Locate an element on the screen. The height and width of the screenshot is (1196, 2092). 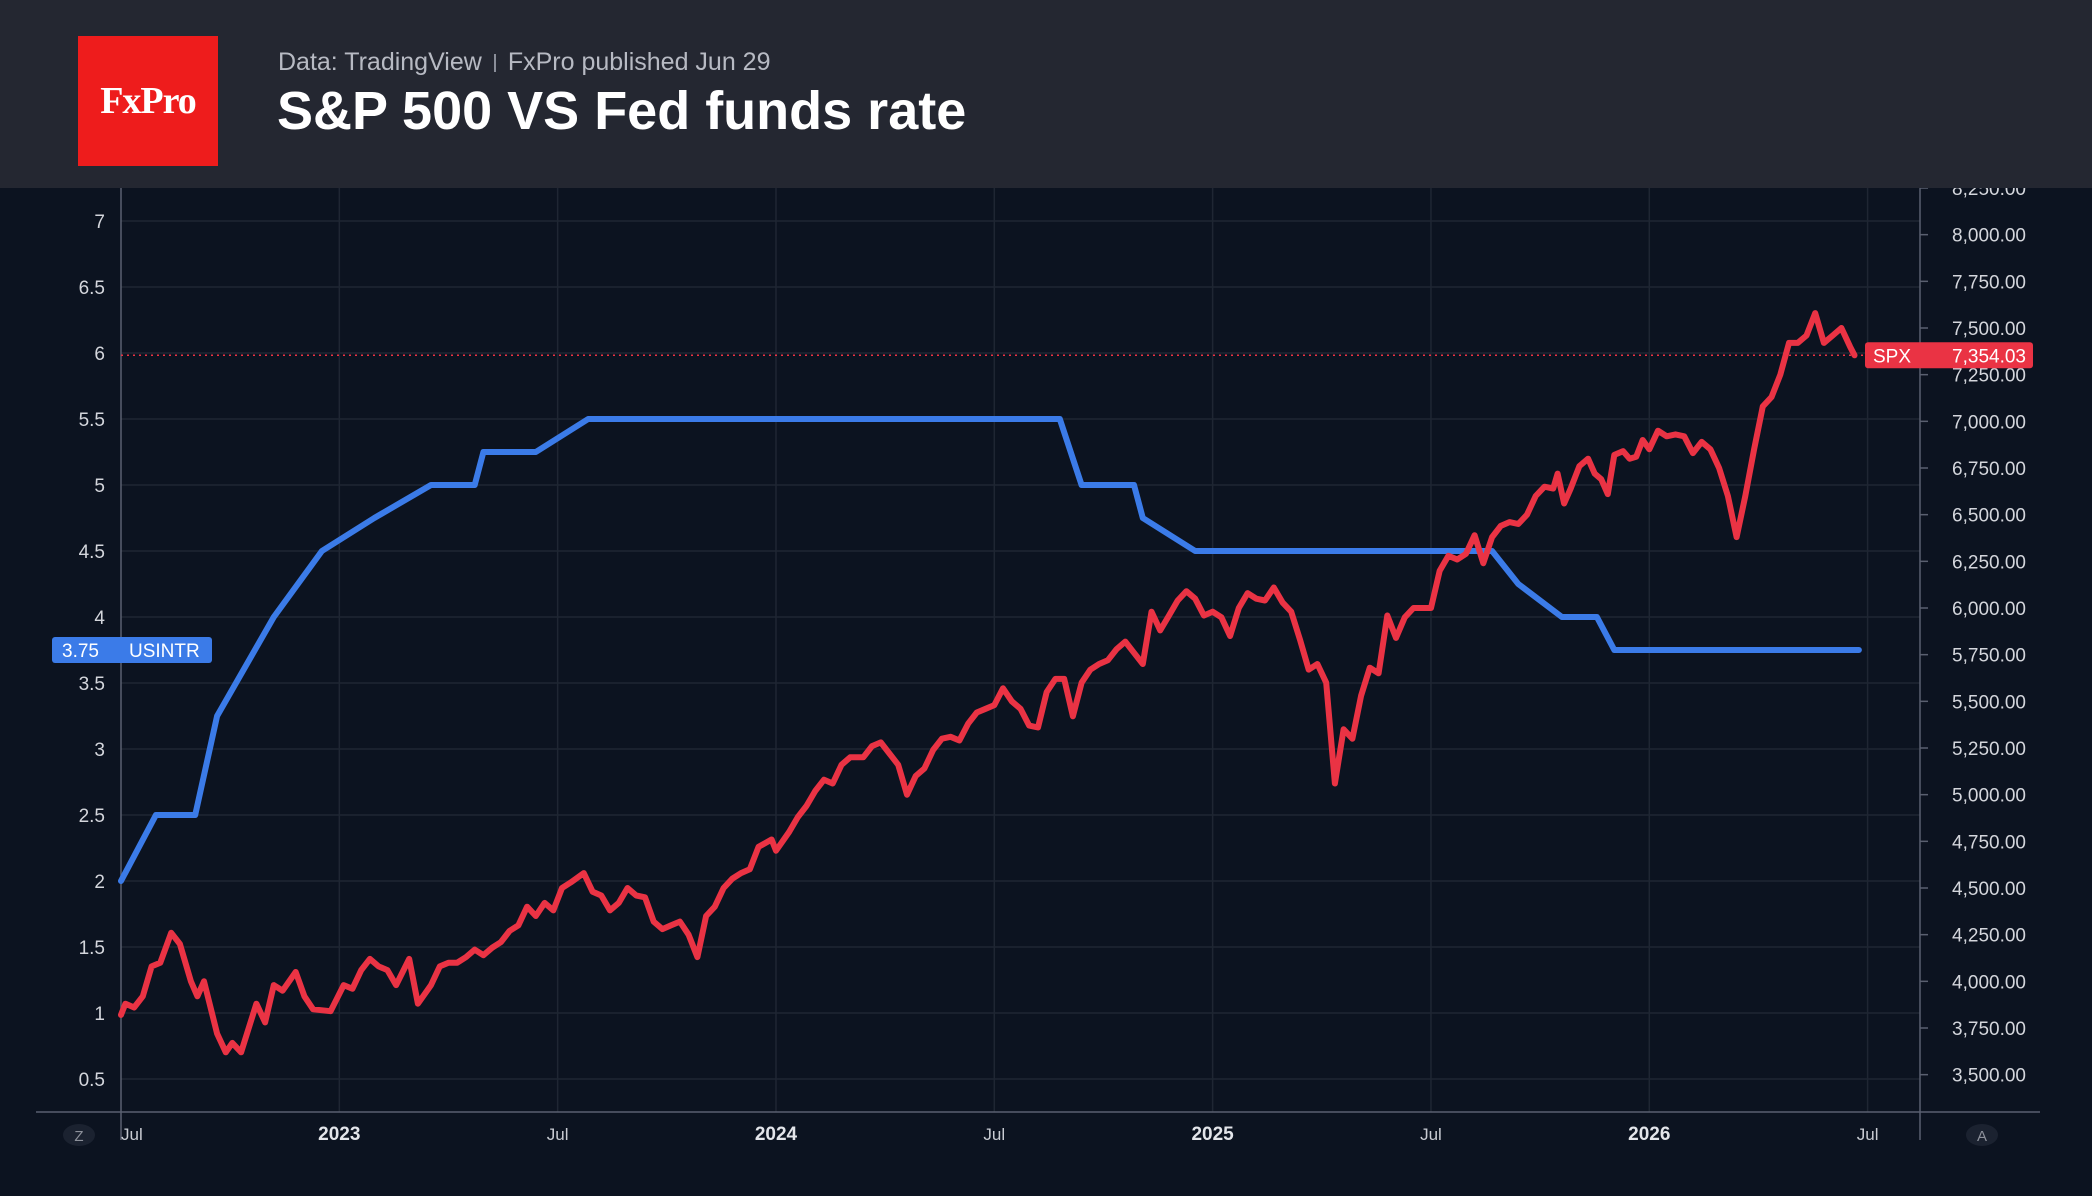
bottom-right-button: A is located at coordinates (1982, 1135).